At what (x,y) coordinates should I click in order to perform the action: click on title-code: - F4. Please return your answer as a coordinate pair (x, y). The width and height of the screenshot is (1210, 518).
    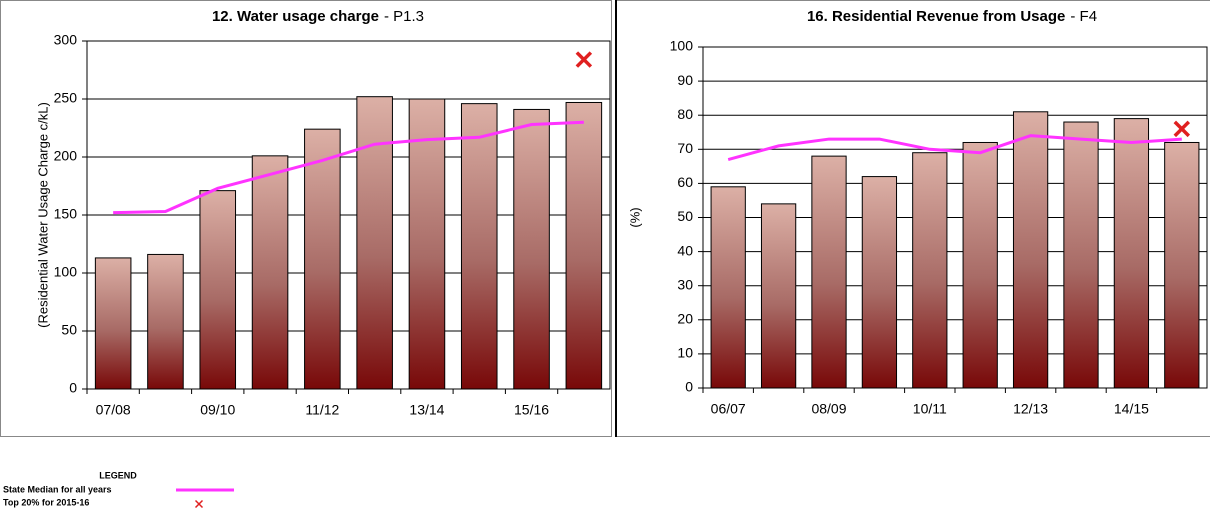
    Looking at the image, I should click on (1083, 16).